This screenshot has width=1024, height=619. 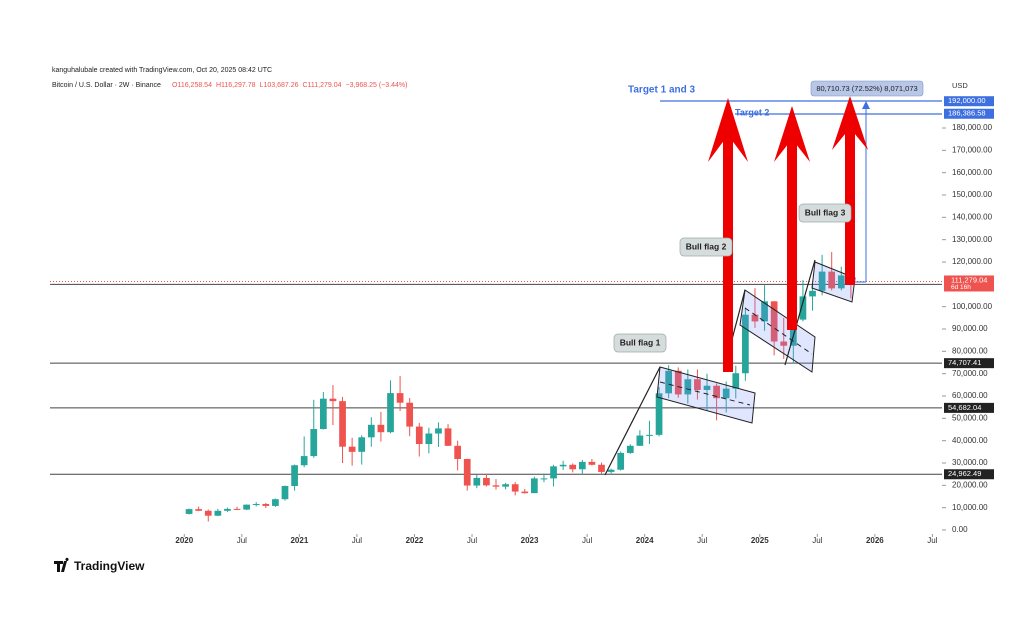 What do you see at coordinates (706, 246) in the screenshot?
I see `flag-label: Bull flag 2` at bounding box center [706, 246].